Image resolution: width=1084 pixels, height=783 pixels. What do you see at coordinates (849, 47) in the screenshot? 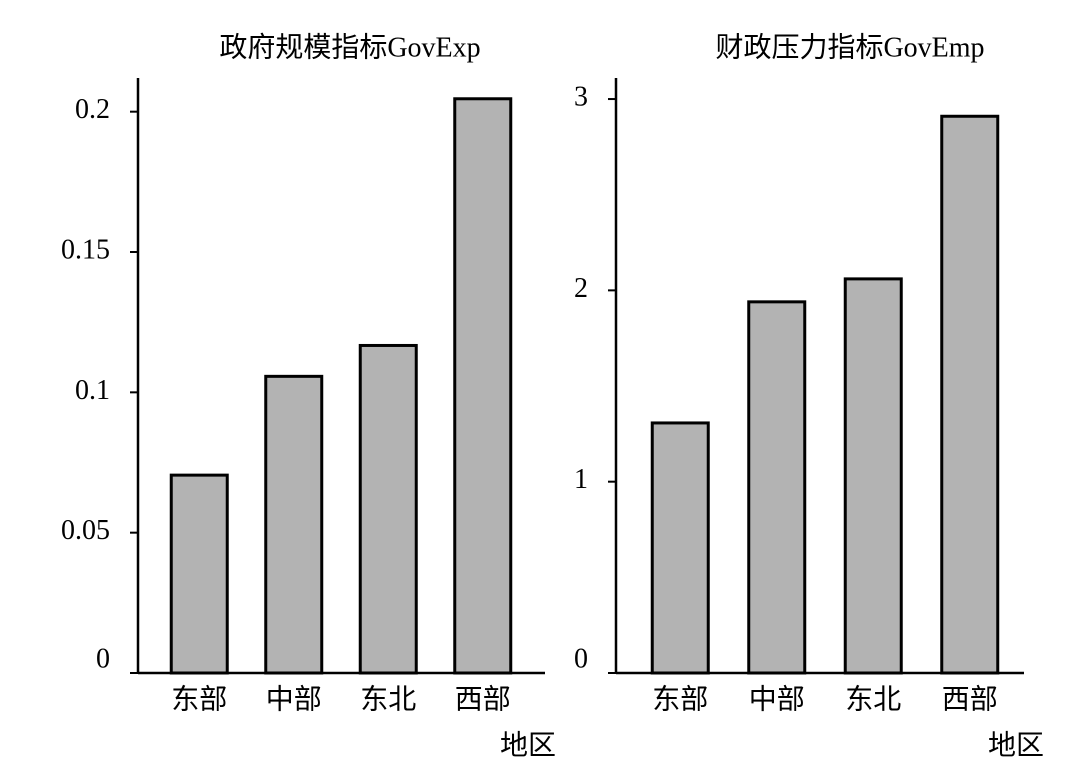
I see `chart-title: 财政压力指标GovEmp` at bounding box center [849, 47].